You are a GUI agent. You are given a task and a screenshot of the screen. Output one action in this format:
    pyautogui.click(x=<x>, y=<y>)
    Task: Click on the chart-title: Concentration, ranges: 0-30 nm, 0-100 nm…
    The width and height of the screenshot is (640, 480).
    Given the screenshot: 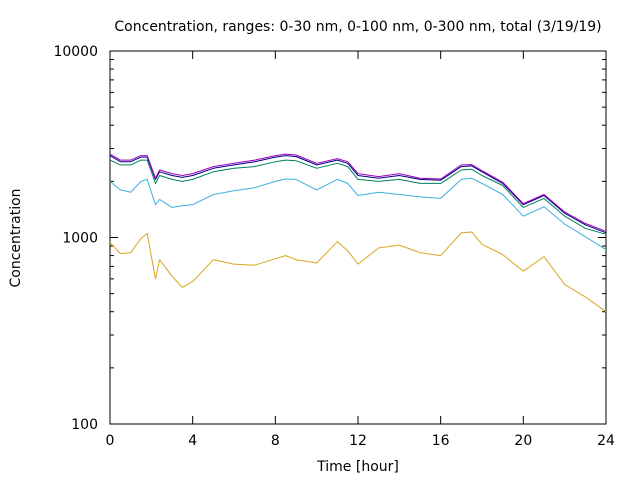 What is the action you would take?
    pyautogui.click(x=357, y=27)
    